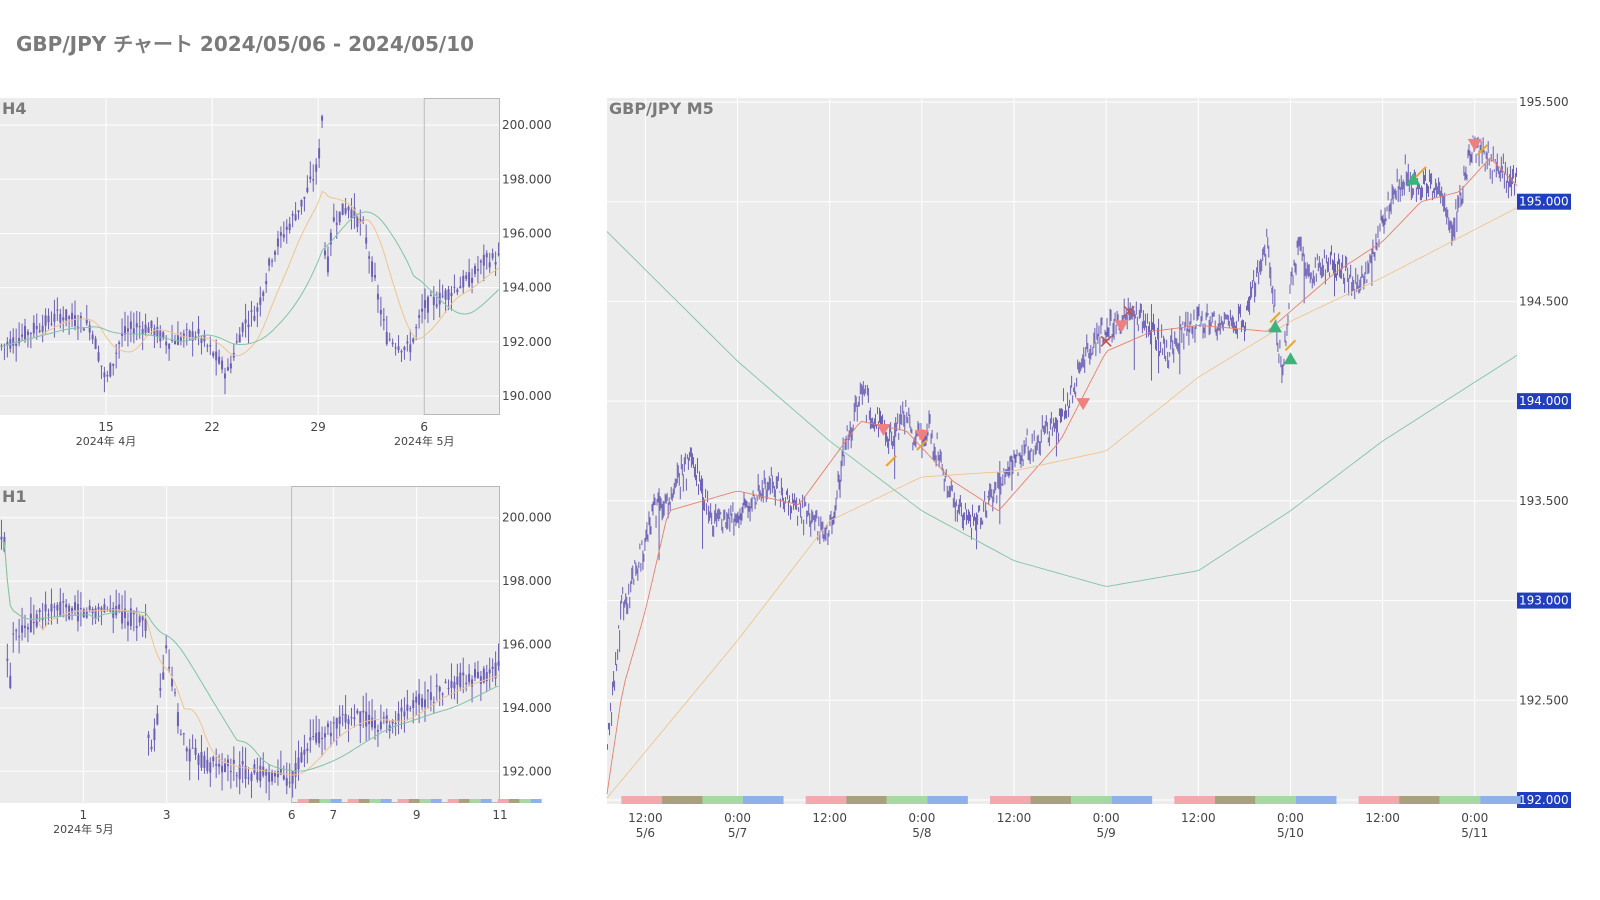  What do you see at coordinates (462, 256) in the screenshot?
I see `h4-highlight-box` at bounding box center [462, 256].